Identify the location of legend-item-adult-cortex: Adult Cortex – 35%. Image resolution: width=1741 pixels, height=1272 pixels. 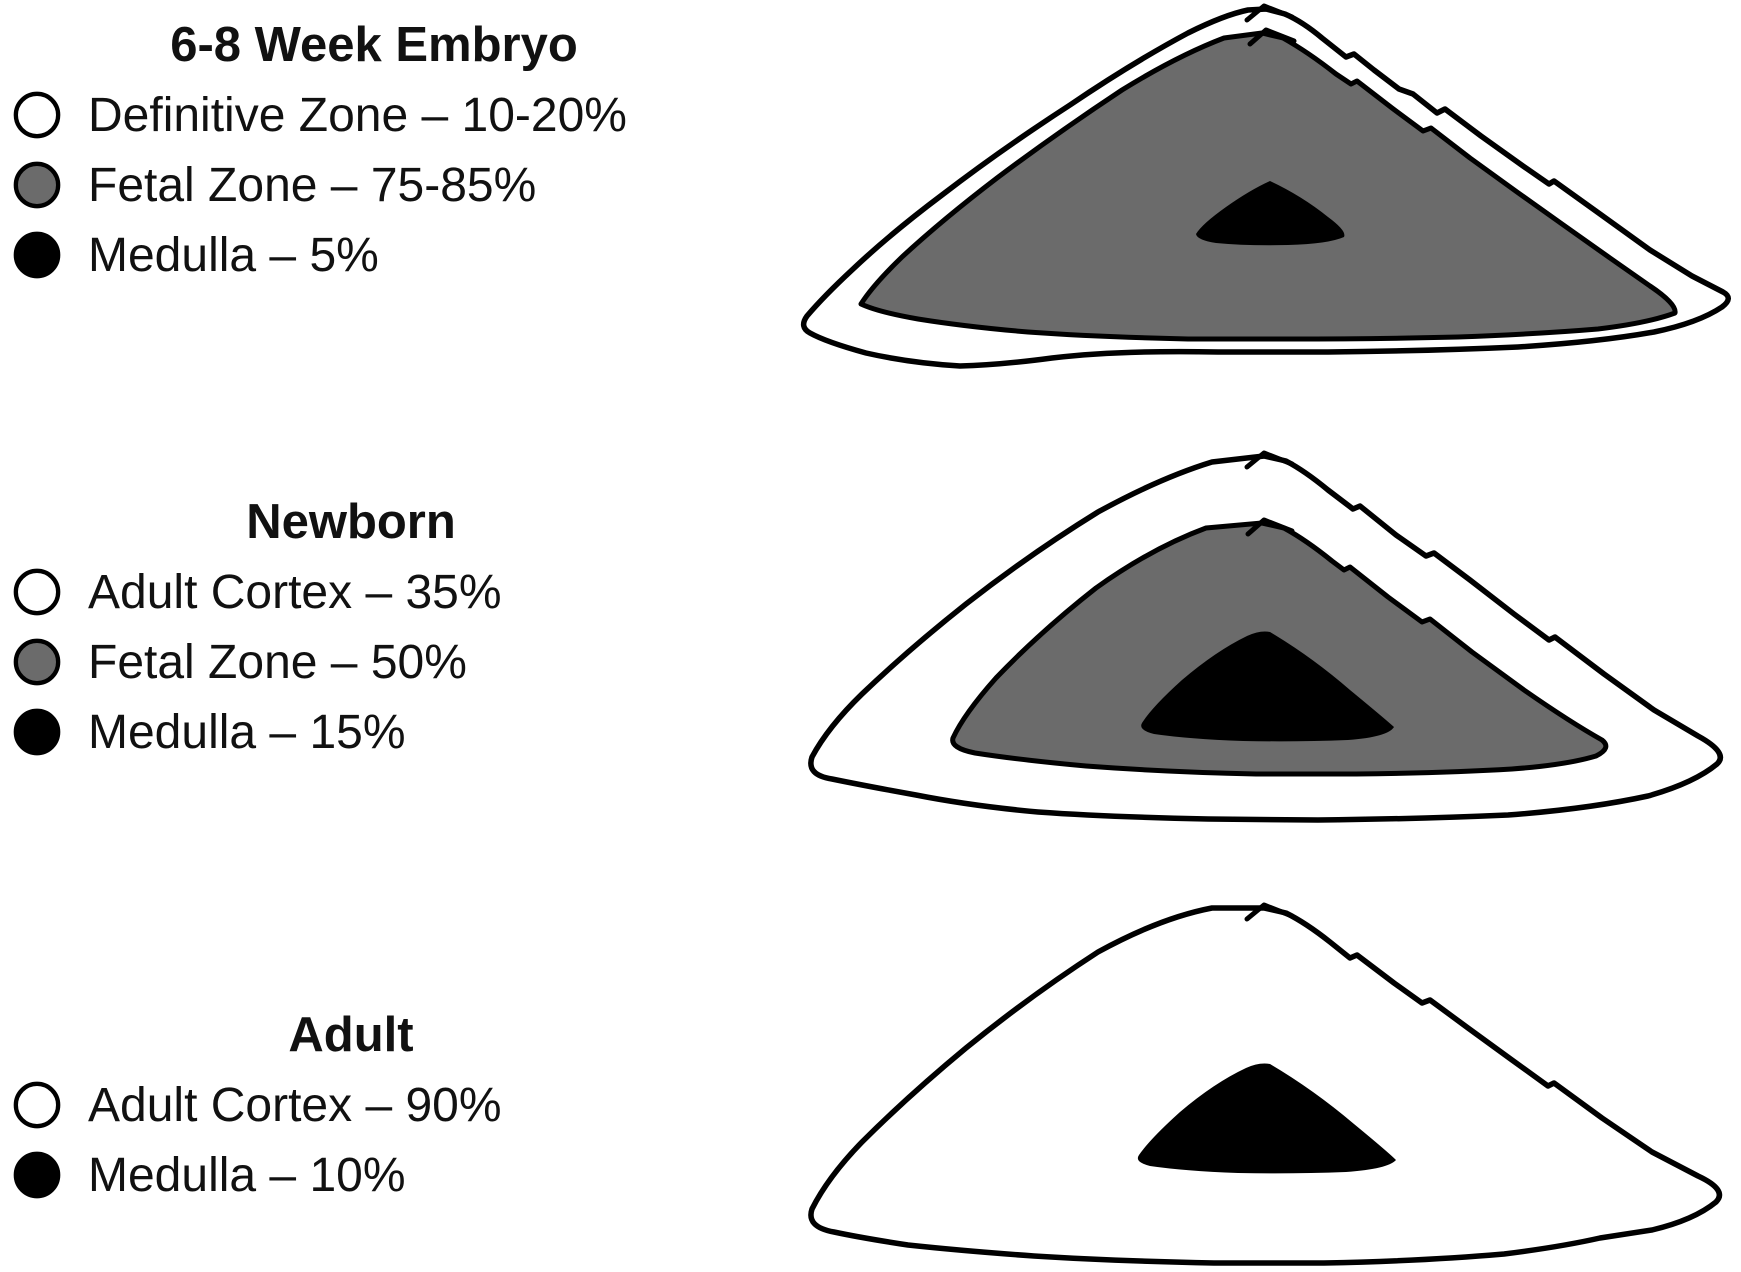
(351, 592).